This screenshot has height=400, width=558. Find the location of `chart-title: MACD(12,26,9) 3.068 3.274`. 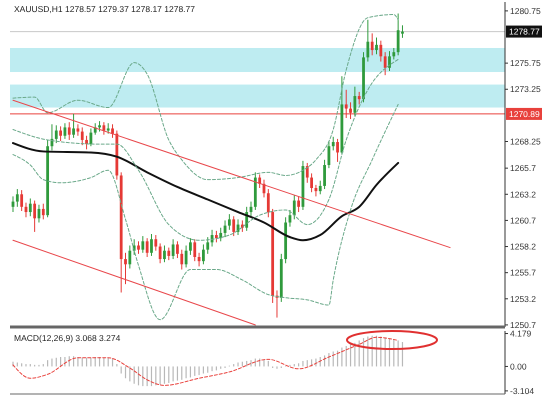

chart-title: MACD(12,26,9) 3.068 3.274 is located at coordinates (67, 338).